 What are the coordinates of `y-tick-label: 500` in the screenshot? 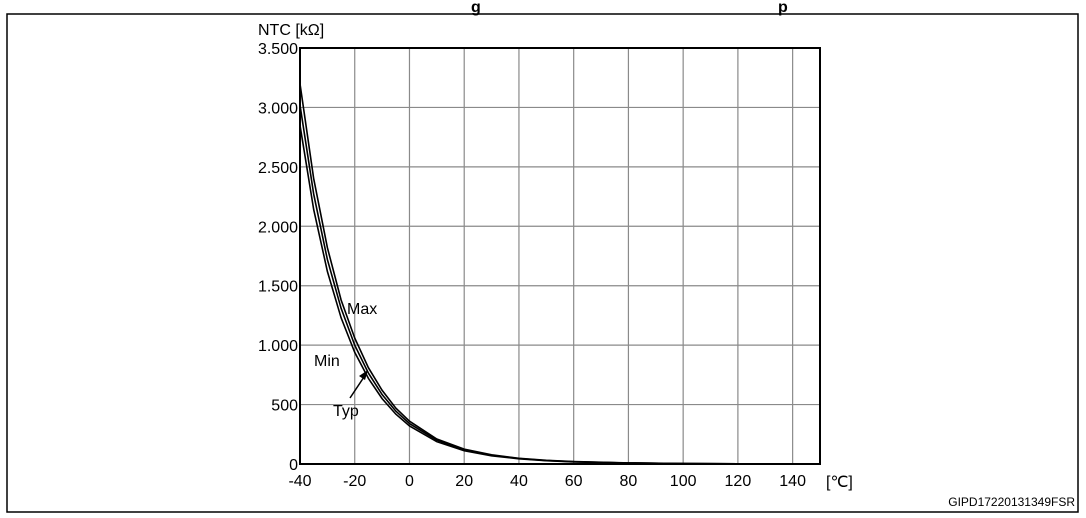 It's located at (284, 406).